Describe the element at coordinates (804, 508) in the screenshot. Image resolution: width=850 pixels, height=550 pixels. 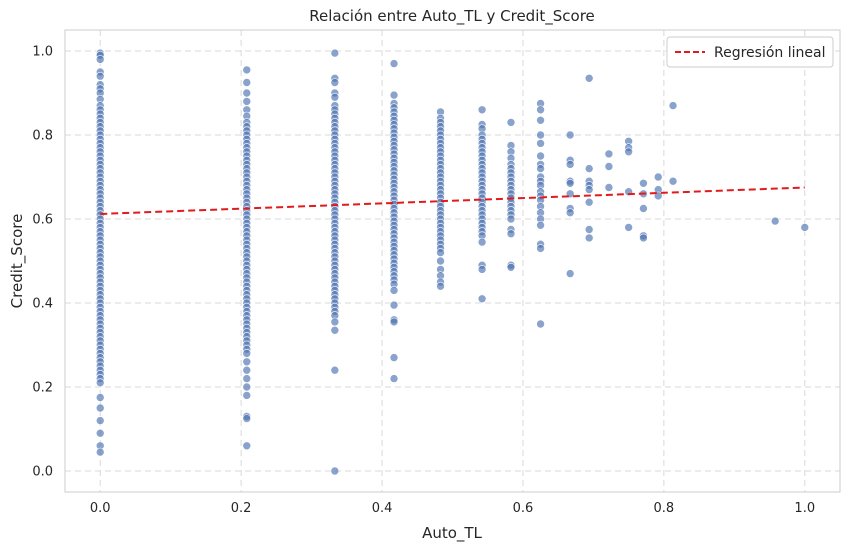
I see `x-tick-label: 1.0` at that location.